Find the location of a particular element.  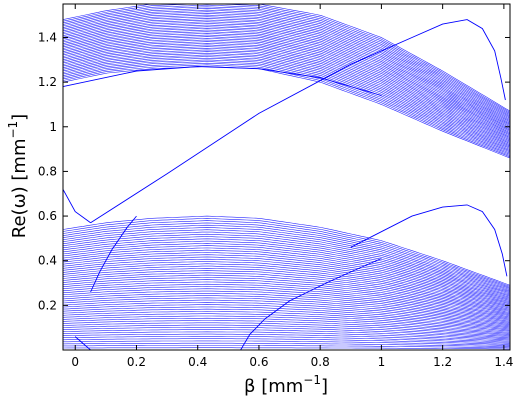

x-axis-label: β [mm−1] is located at coordinates (286, 385).